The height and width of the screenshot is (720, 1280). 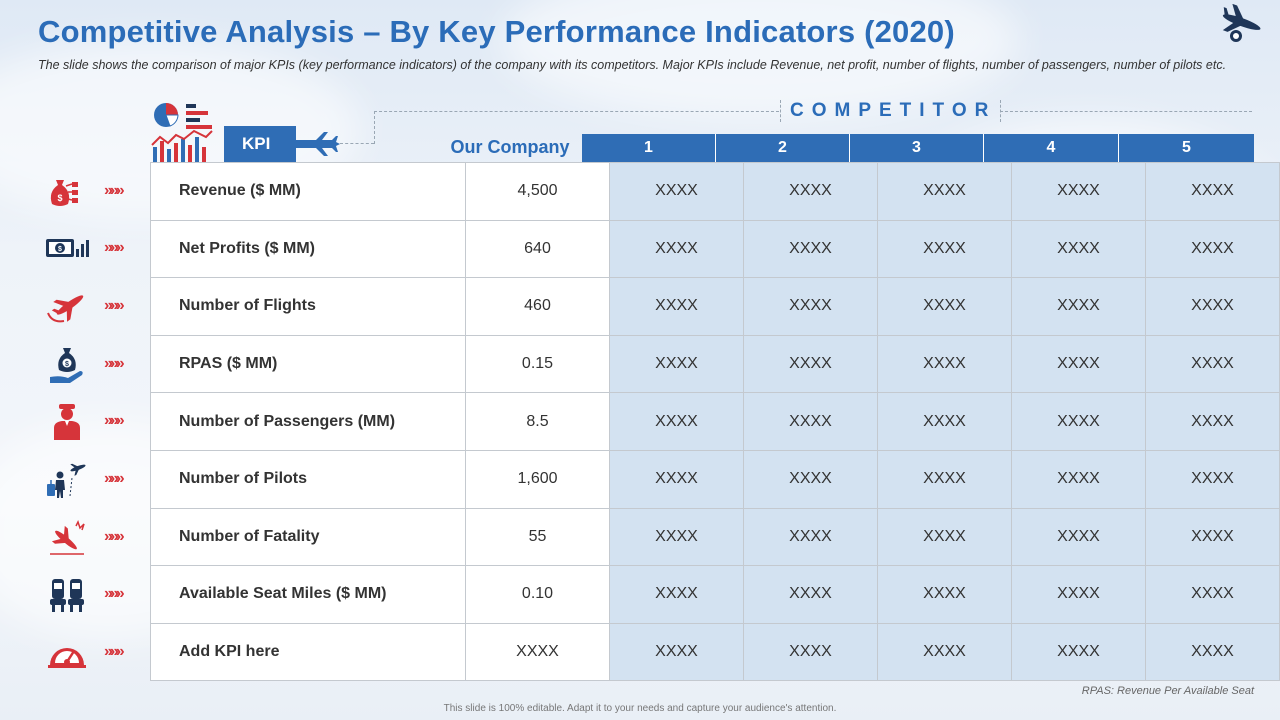 What do you see at coordinates (65, 309) in the screenshot?
I see `airplane-icon` at bounding box center [65, 309].